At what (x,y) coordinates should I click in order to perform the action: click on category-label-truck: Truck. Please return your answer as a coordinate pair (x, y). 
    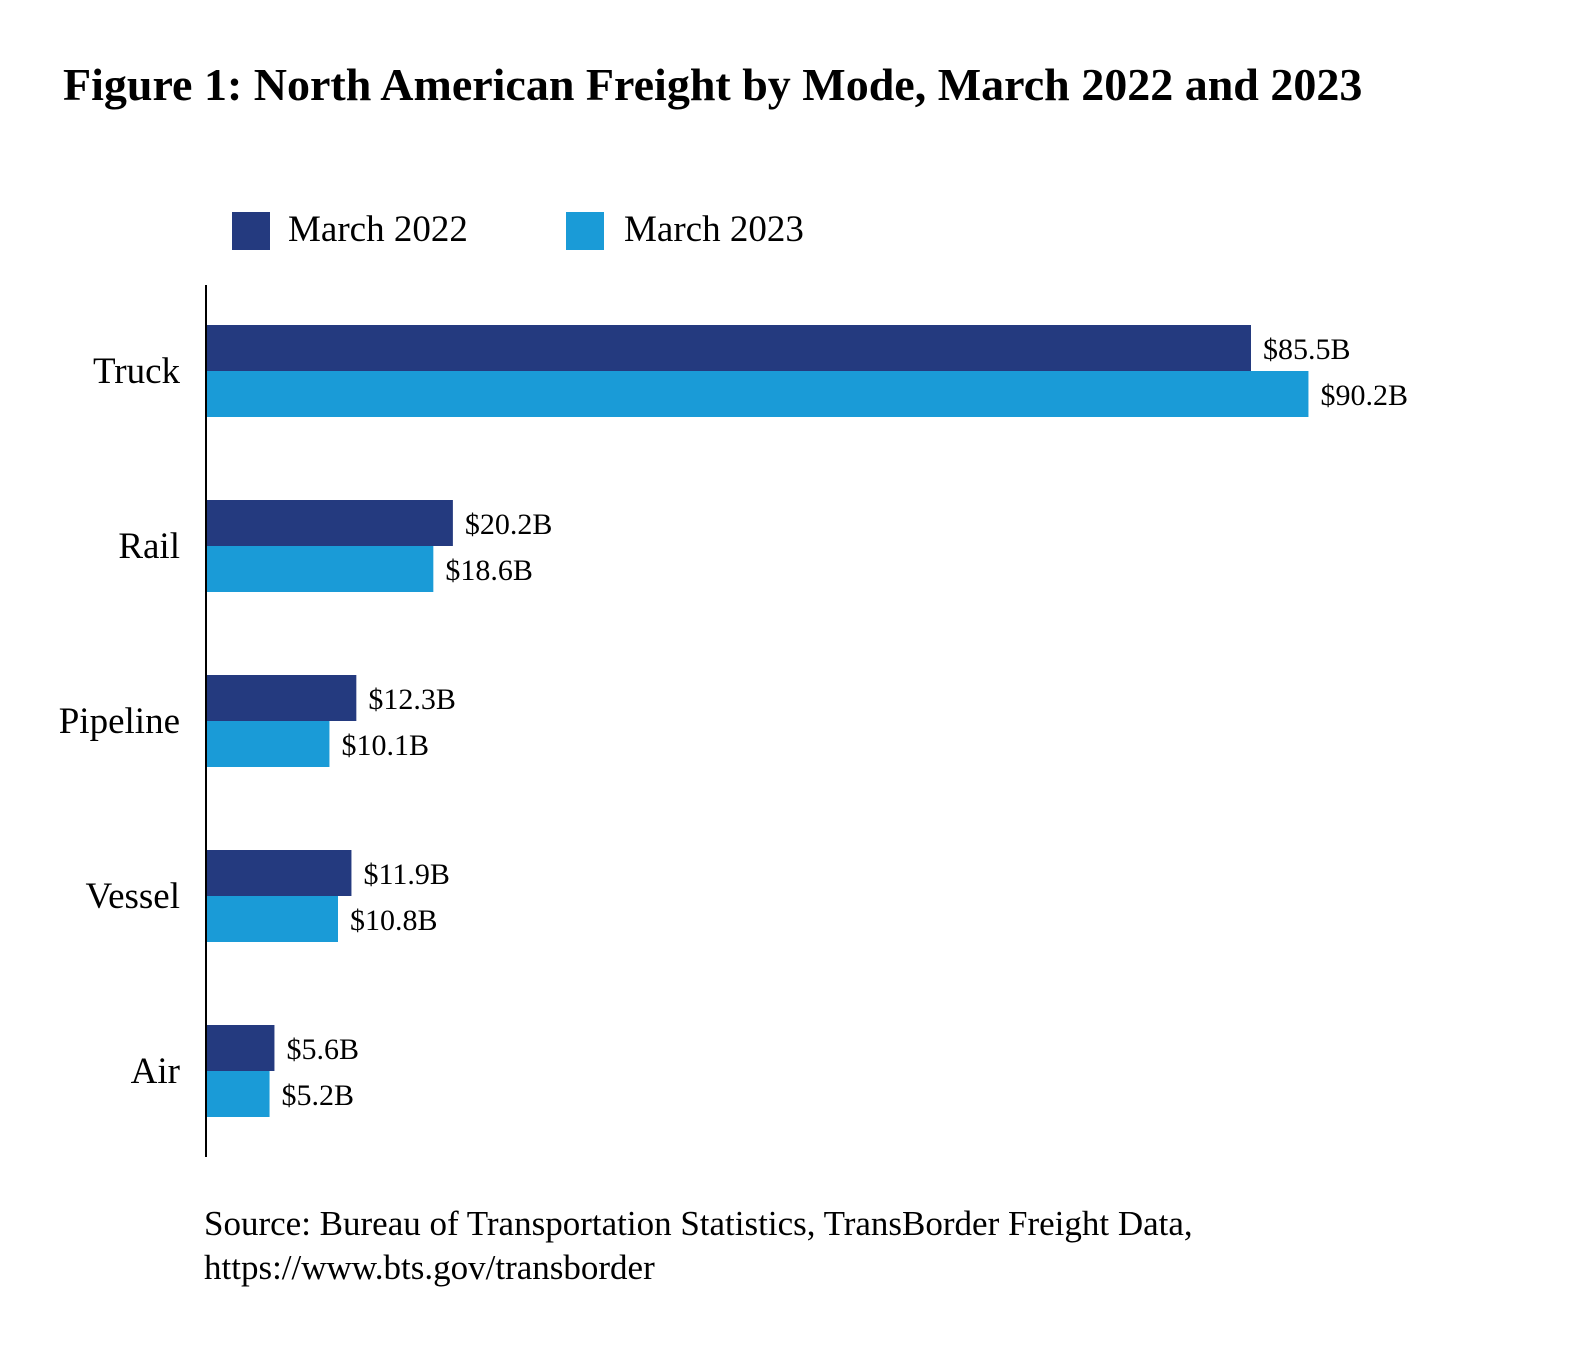
    Looking at the image, I should click on (137, 371).